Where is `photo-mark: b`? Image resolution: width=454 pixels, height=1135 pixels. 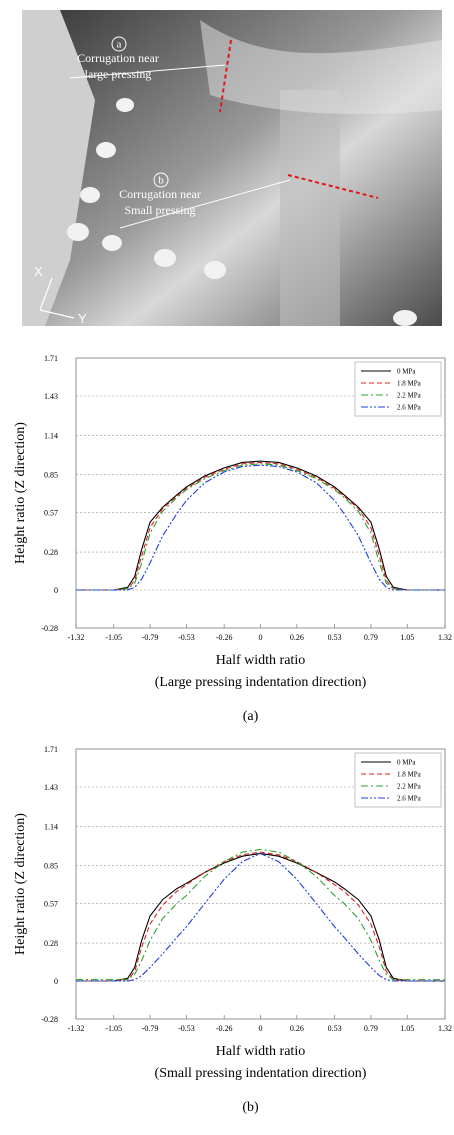 photo-mark: b is located at coordinates (161, 181).